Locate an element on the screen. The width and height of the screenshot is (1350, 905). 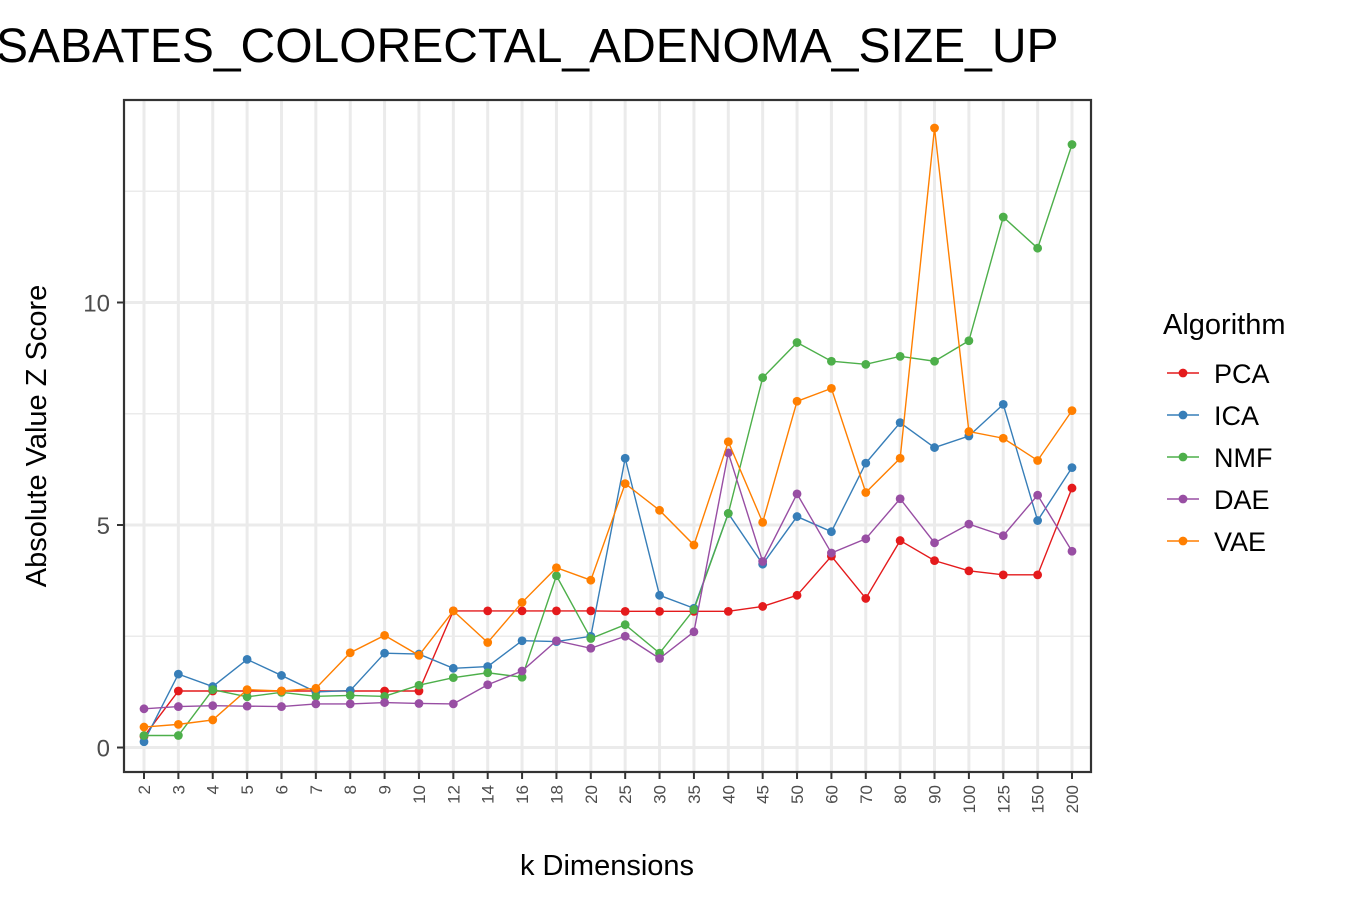
legend-label: PCA is located at coordinates (1242, 374).